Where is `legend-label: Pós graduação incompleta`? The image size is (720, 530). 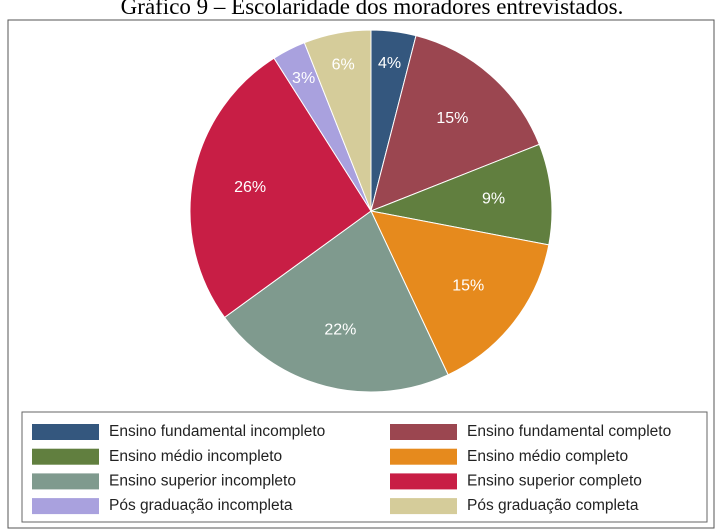
legend-label: Pós graduação incompleta is located at coordinates (201, 505).